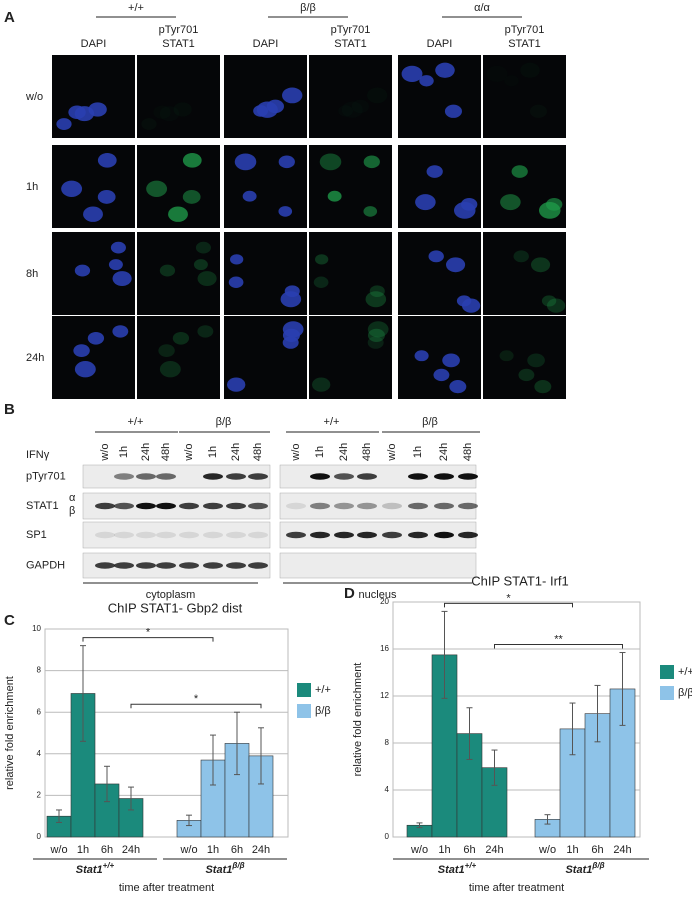 The width and height of the screenshot is (692, 901). Describe the element at coordinates (224, 422) in the screenshot. I see `group-header: β/β` at that location.